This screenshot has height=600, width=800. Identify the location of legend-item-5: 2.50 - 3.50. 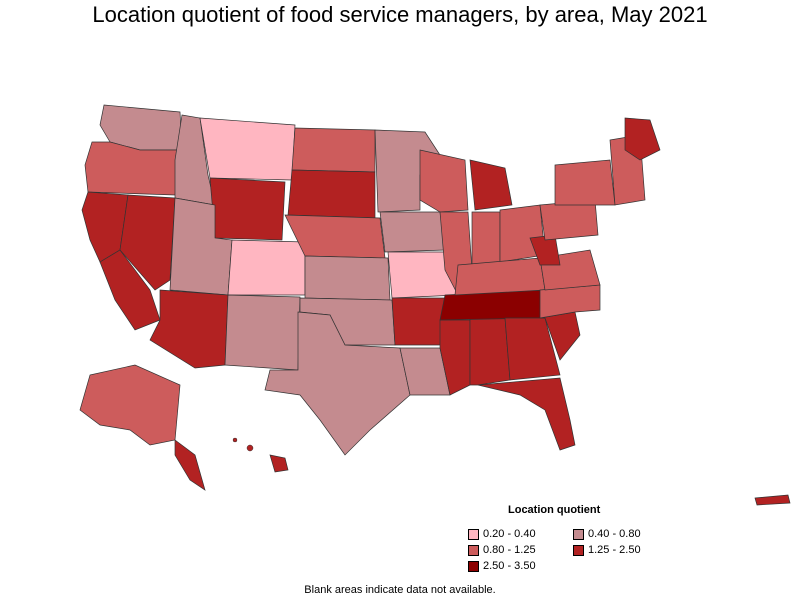
(520, 566).